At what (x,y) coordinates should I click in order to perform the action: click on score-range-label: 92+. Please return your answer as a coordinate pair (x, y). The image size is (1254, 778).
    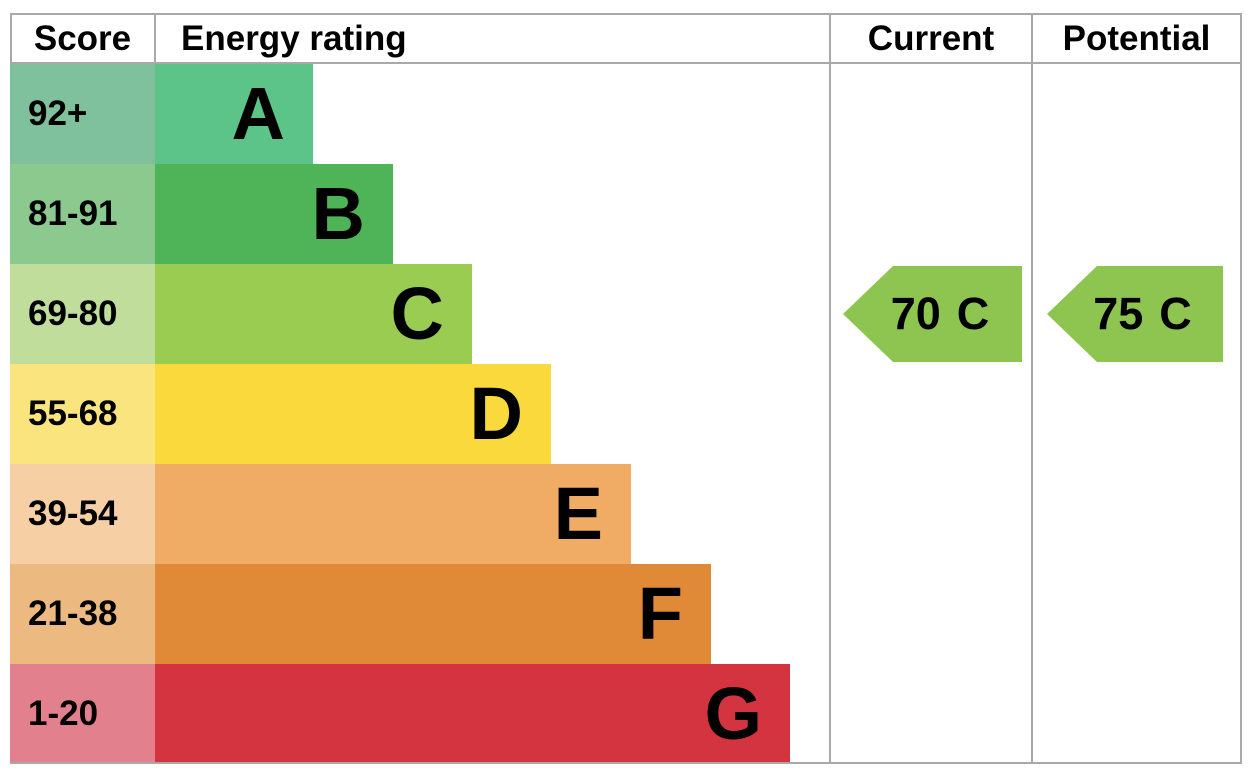
    Looking at the image, I should click on (58, 113).